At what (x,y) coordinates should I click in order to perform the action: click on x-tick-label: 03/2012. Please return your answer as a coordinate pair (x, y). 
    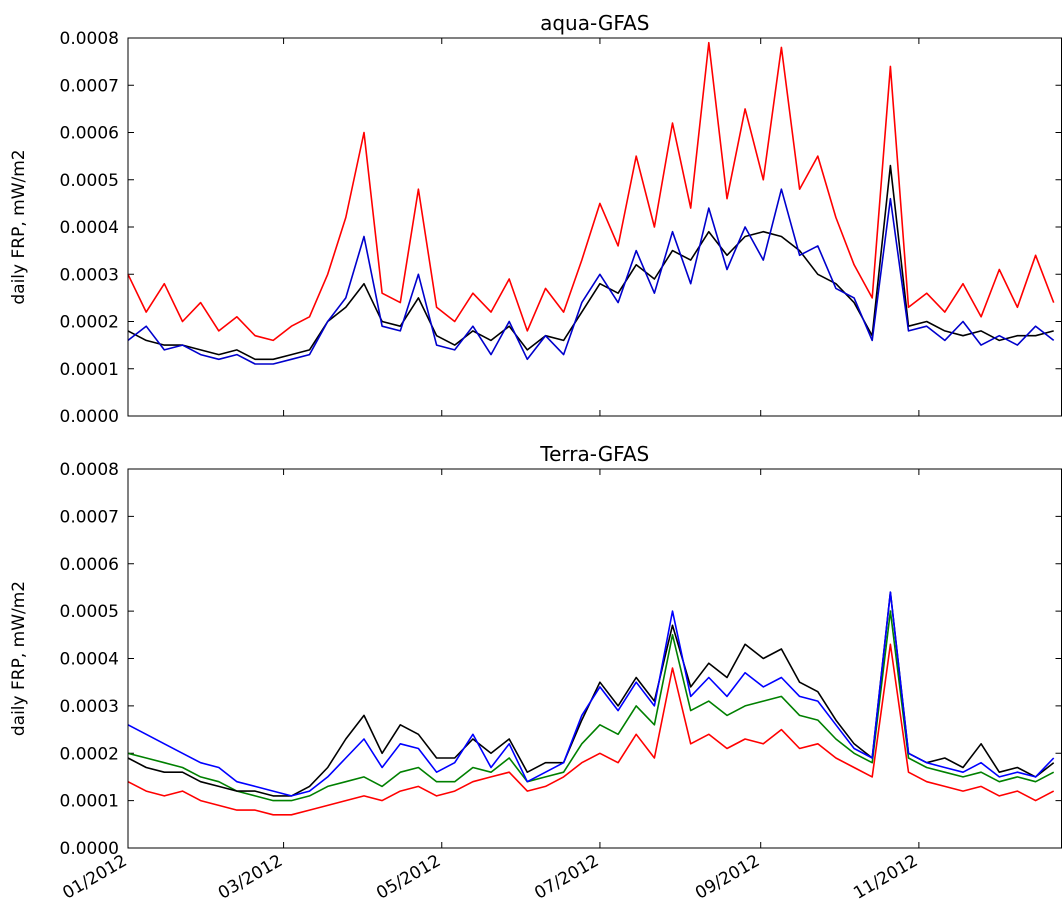
    Looking at the image, I should click on (250, 877).